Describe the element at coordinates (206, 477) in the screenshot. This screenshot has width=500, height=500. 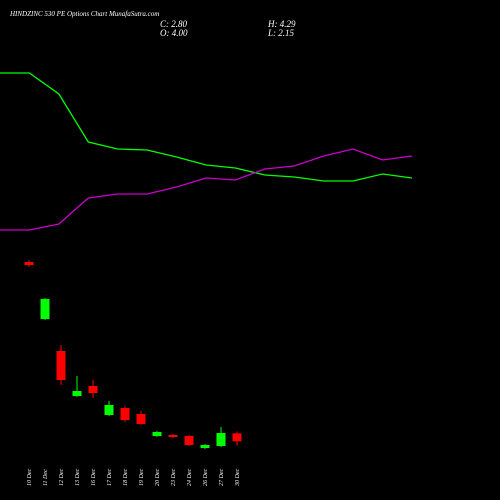
I see `x-tick-label: 26 Dec` at that location.